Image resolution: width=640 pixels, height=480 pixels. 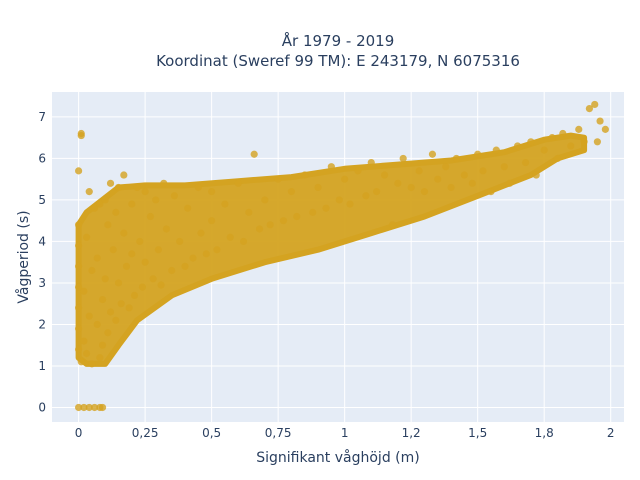 I want to click on x-axis-title: Signifikant våghöjd (m), so click(x=337, y=457).